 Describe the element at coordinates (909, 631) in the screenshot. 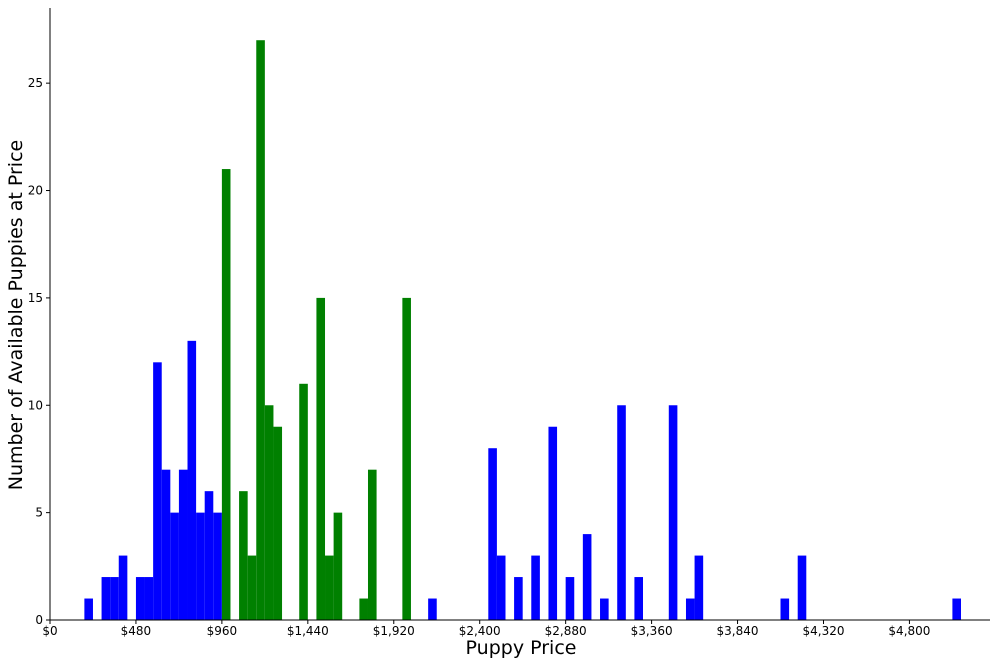

I see `x-tick-label: $4,800` at that location.